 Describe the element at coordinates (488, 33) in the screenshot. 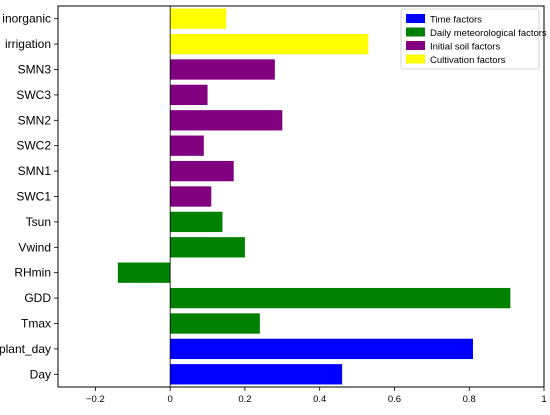

I see `legend-label: Daily meteorological factors` at that location.